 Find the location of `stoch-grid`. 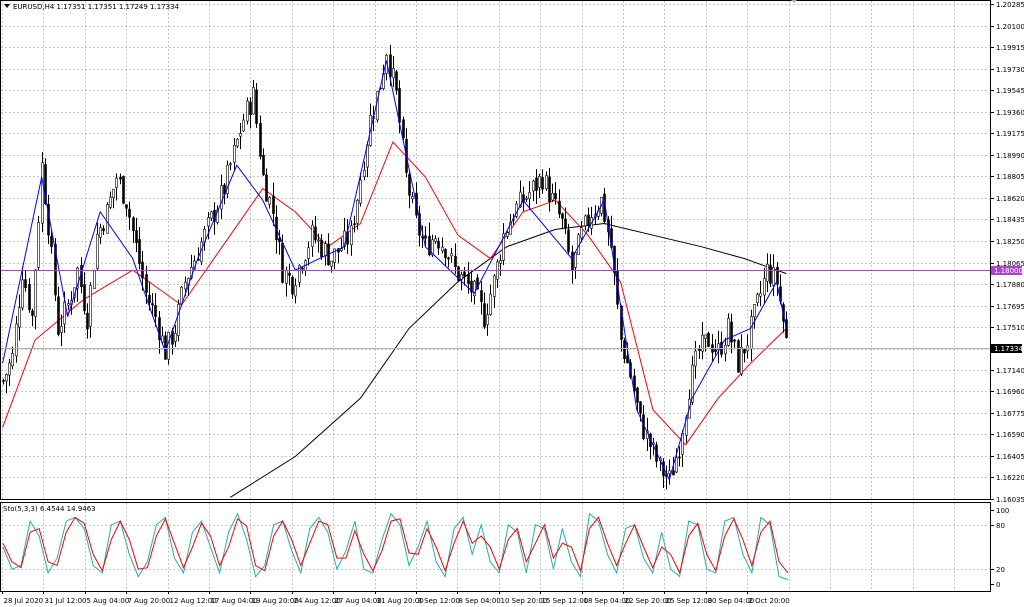

stoch-grid is located at coordinates (495, 547).